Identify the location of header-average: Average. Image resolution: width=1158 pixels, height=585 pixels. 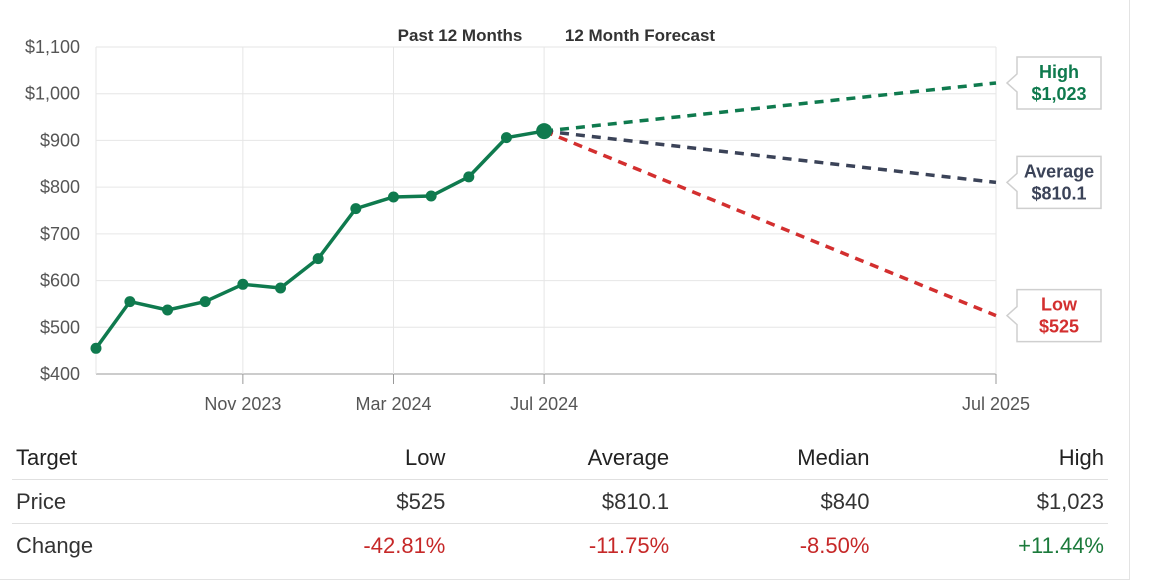
(561, 458).